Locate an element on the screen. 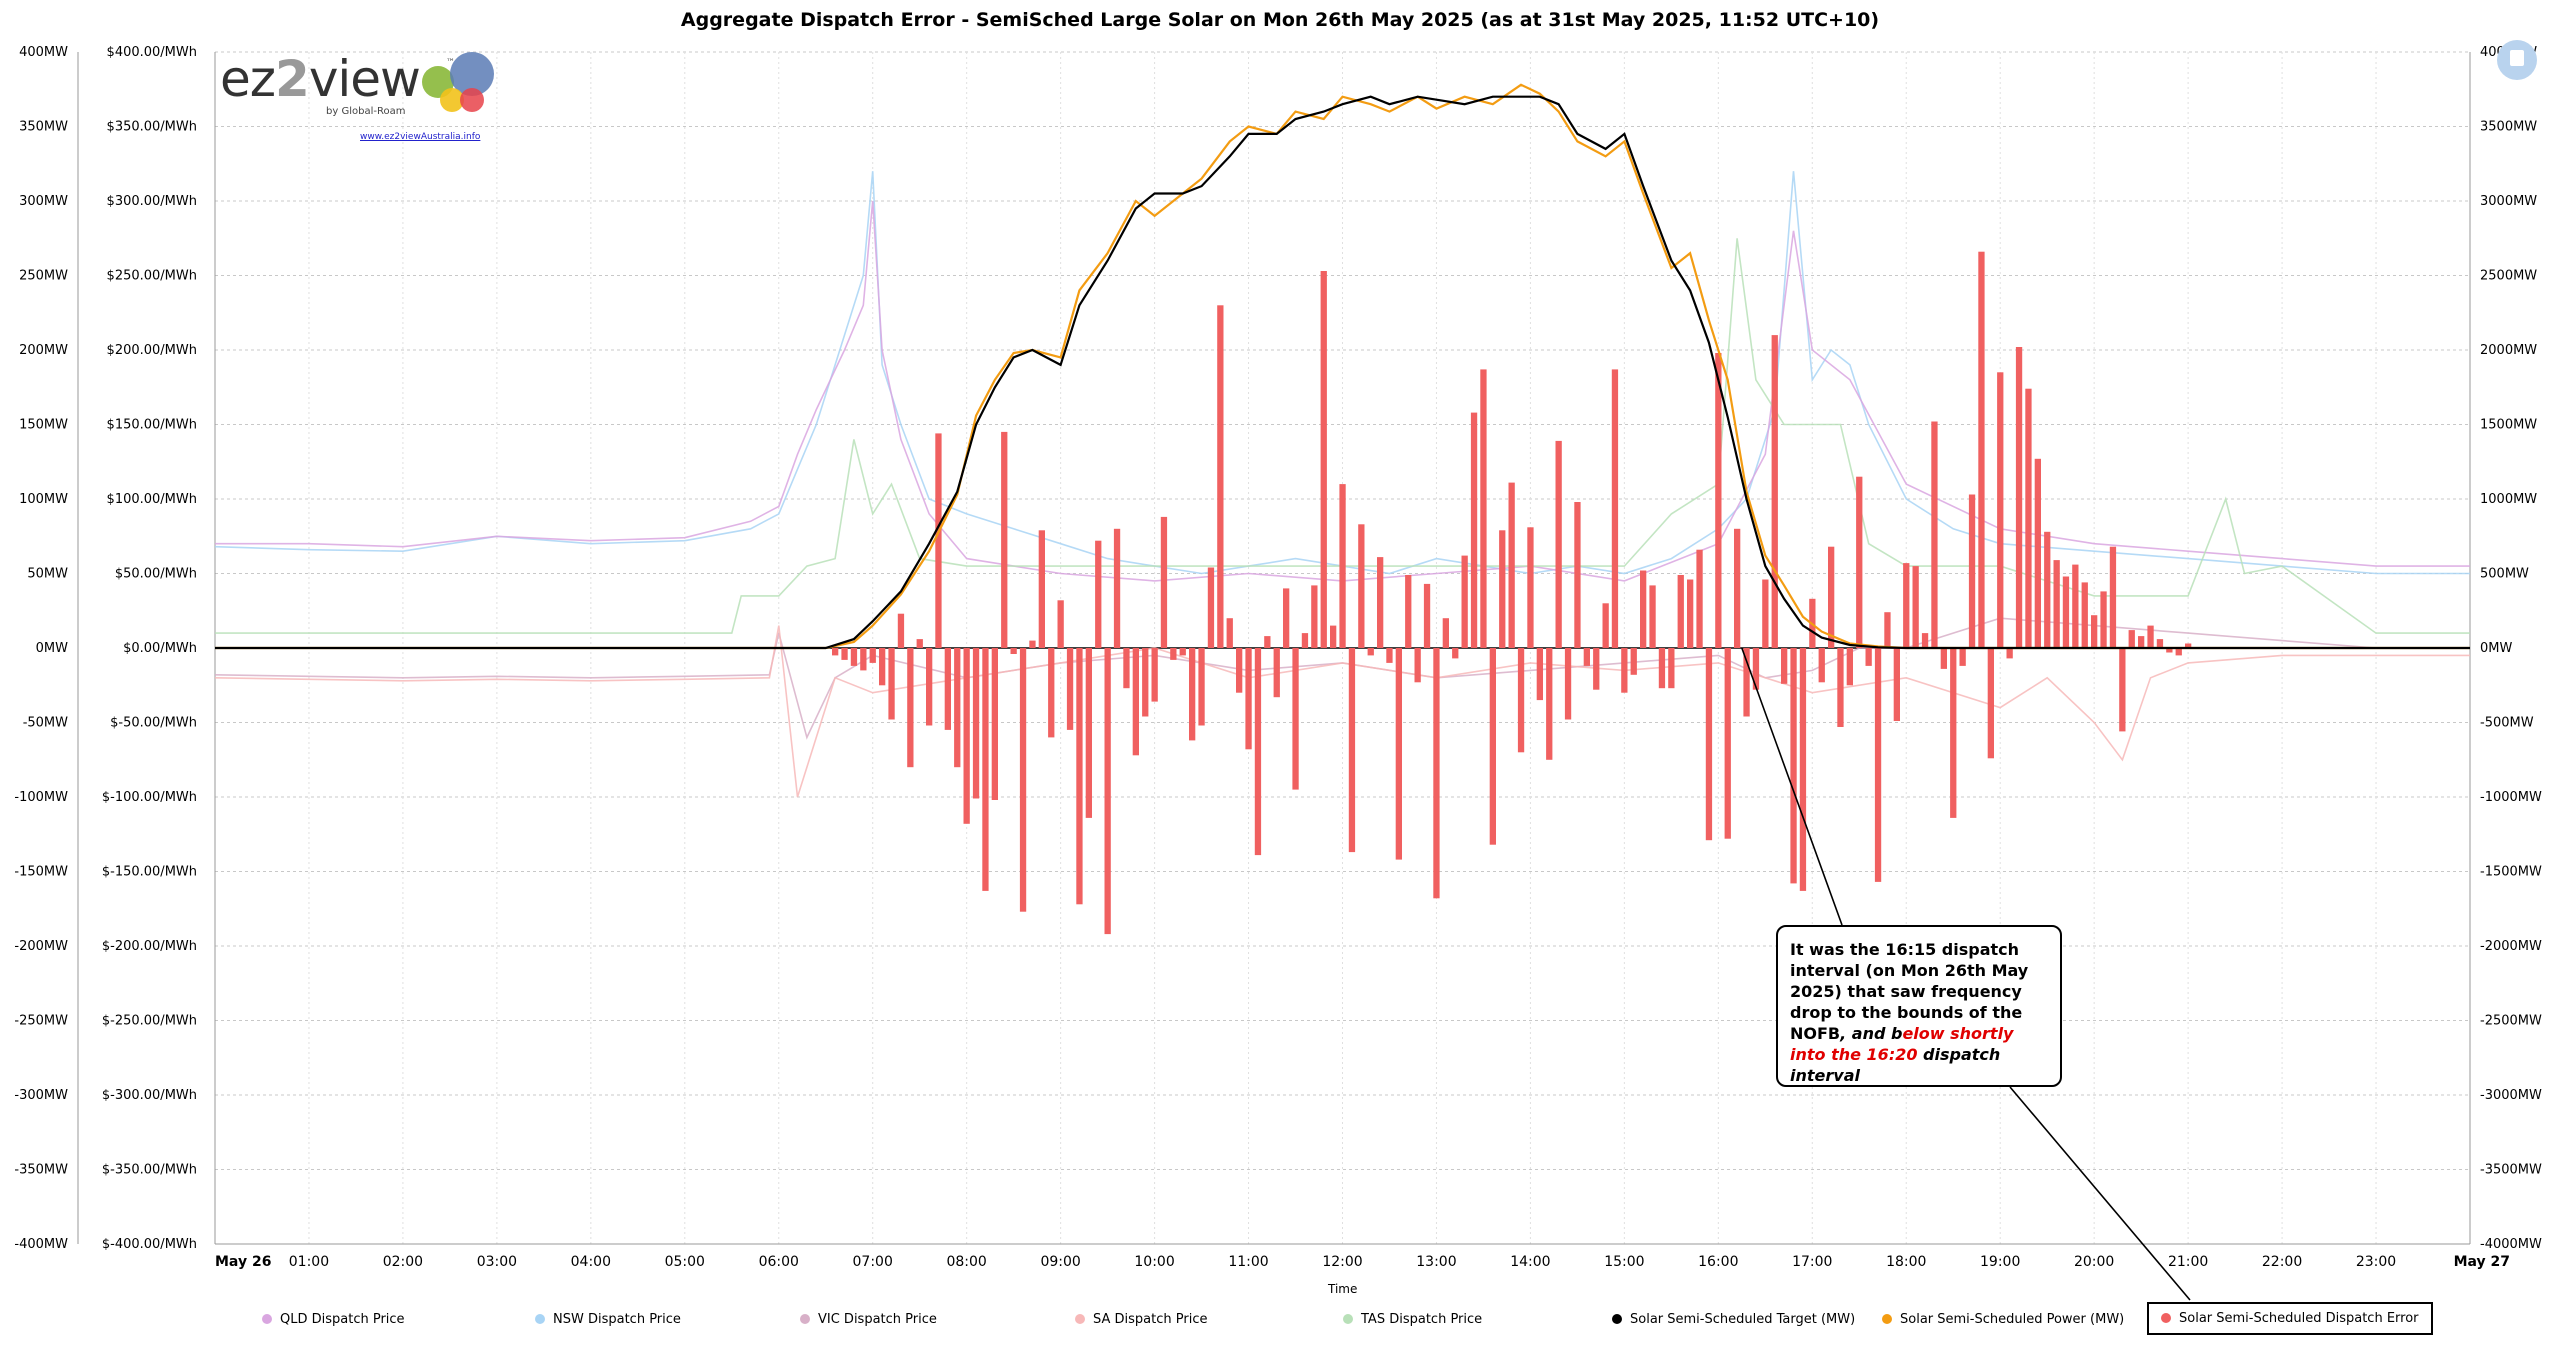  legend-label: Solar Semi-Scheduled Power (MW) is located at coordinates (2012, 1319).